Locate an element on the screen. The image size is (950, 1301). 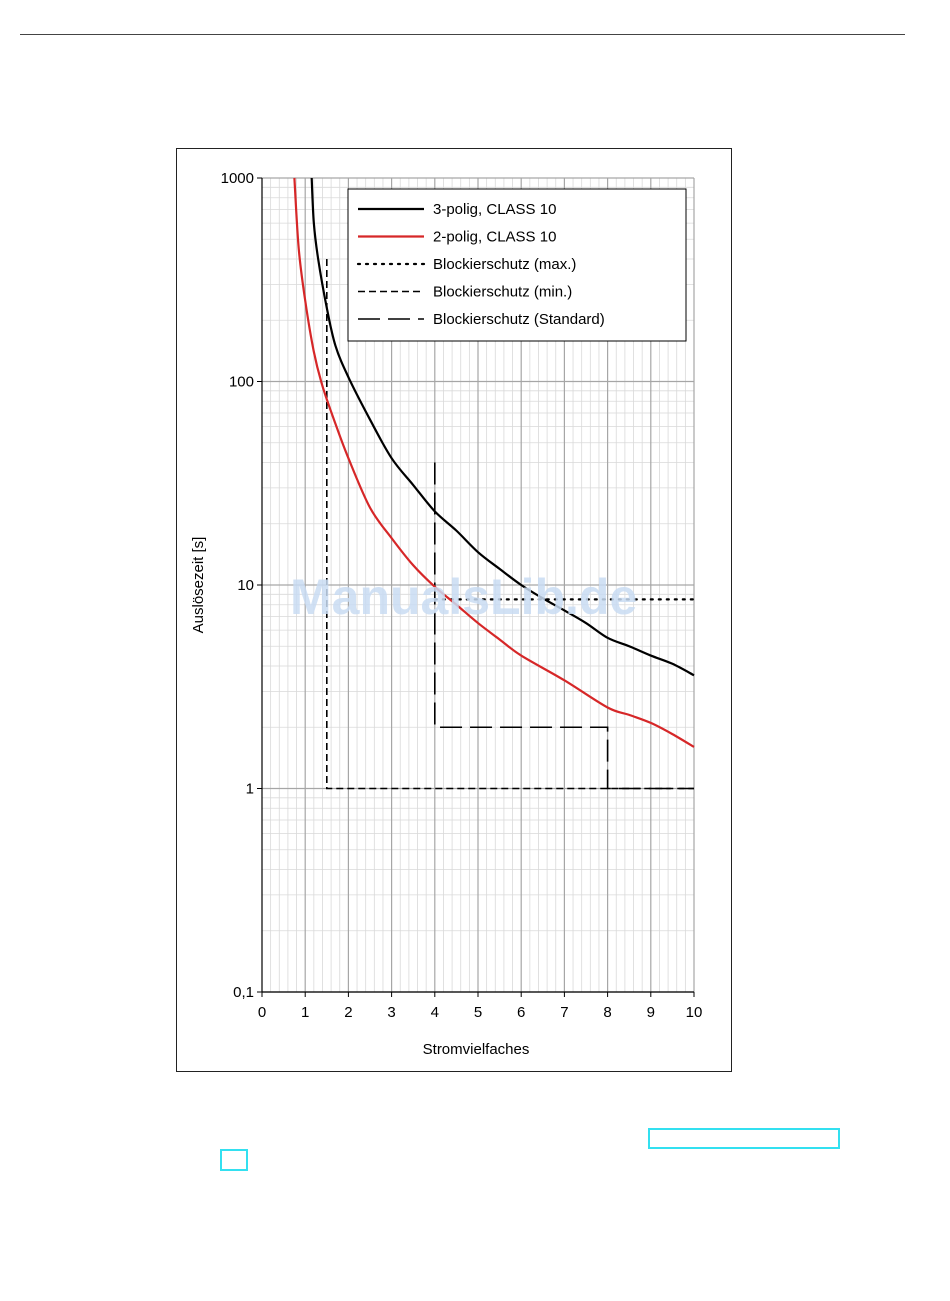
top-rule is located at coordinates (462, 34).